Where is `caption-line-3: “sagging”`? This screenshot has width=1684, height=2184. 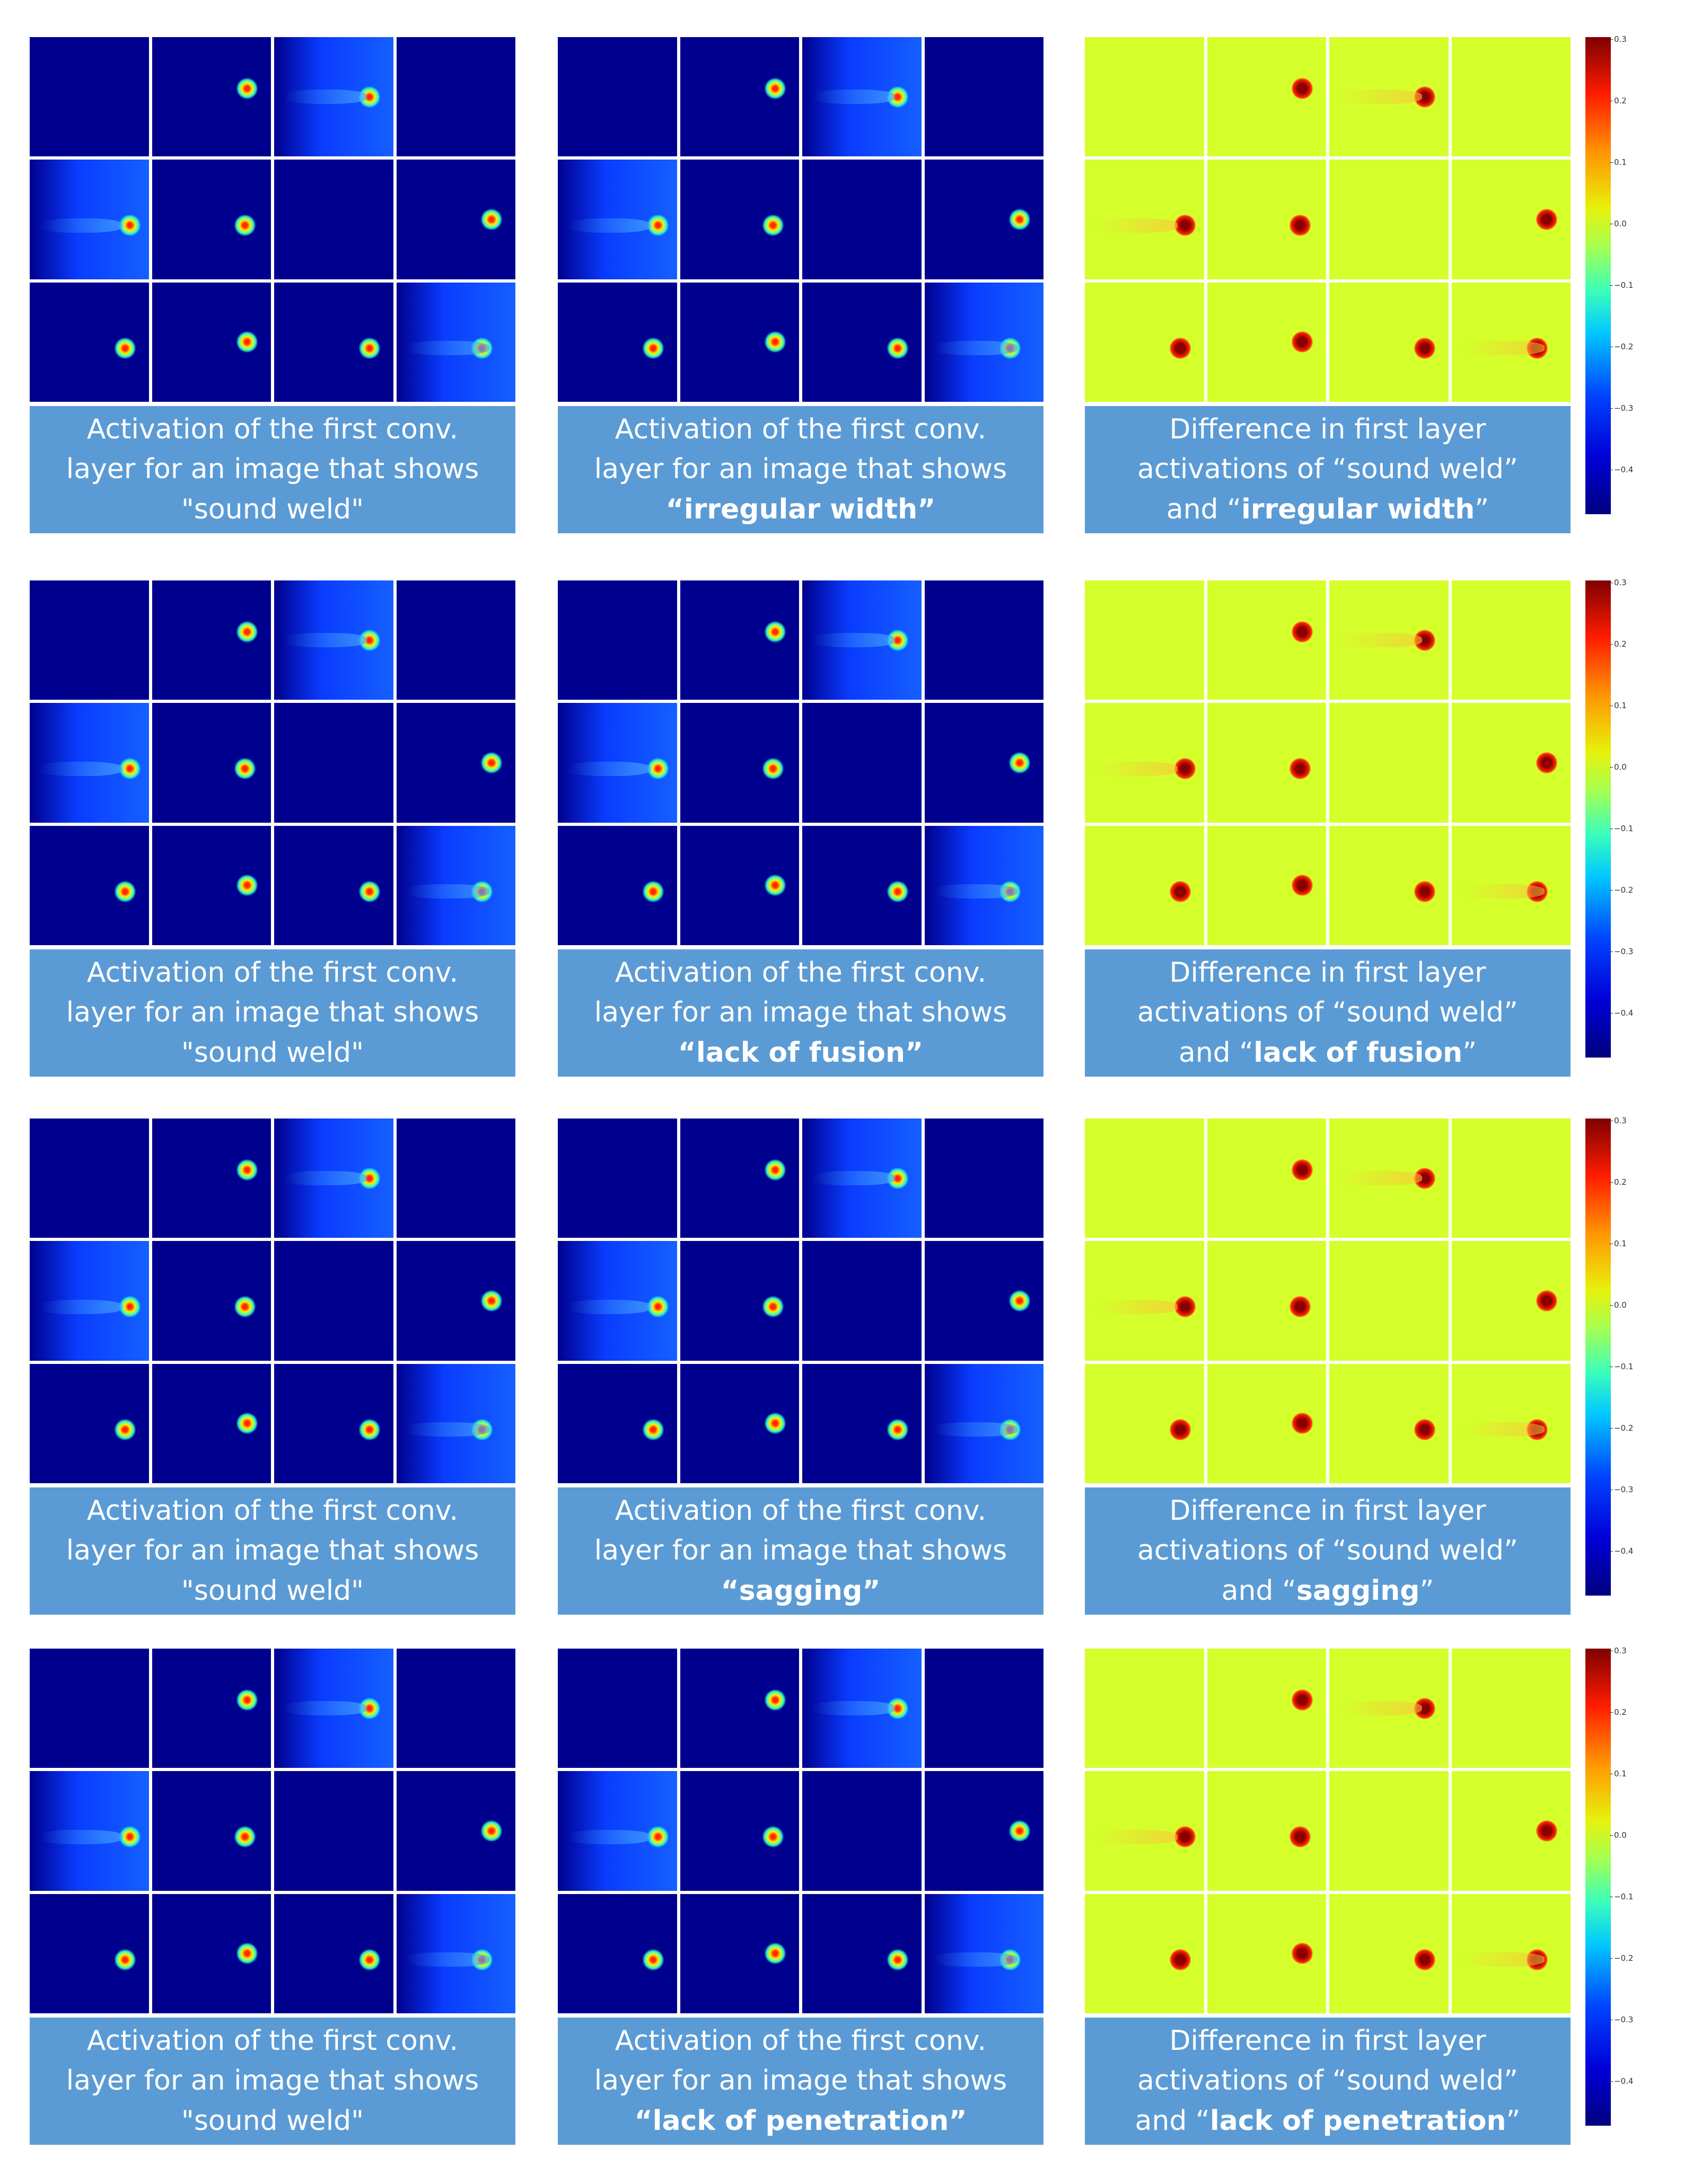
caption-line-3: “sagging” is located at coordinates (800, 1591).